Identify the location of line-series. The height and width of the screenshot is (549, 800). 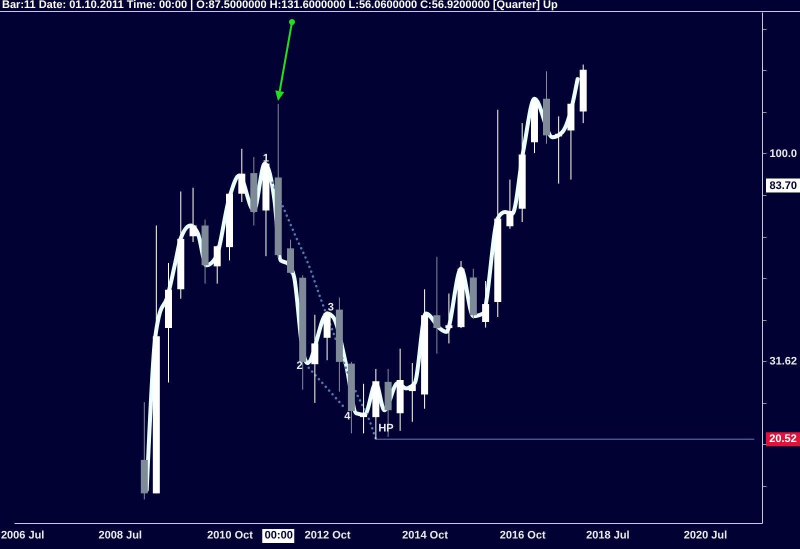
(324, 311).